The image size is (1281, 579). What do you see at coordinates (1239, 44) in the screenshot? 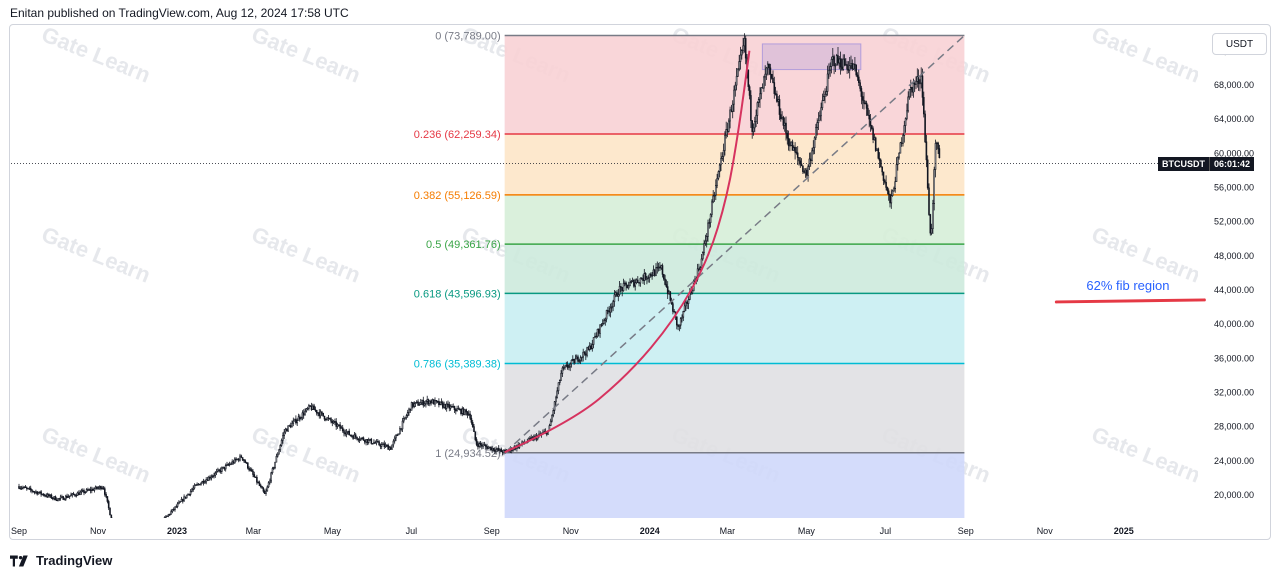
I see `currency-selector-button: USDT` at bounding box center [1239, 44].